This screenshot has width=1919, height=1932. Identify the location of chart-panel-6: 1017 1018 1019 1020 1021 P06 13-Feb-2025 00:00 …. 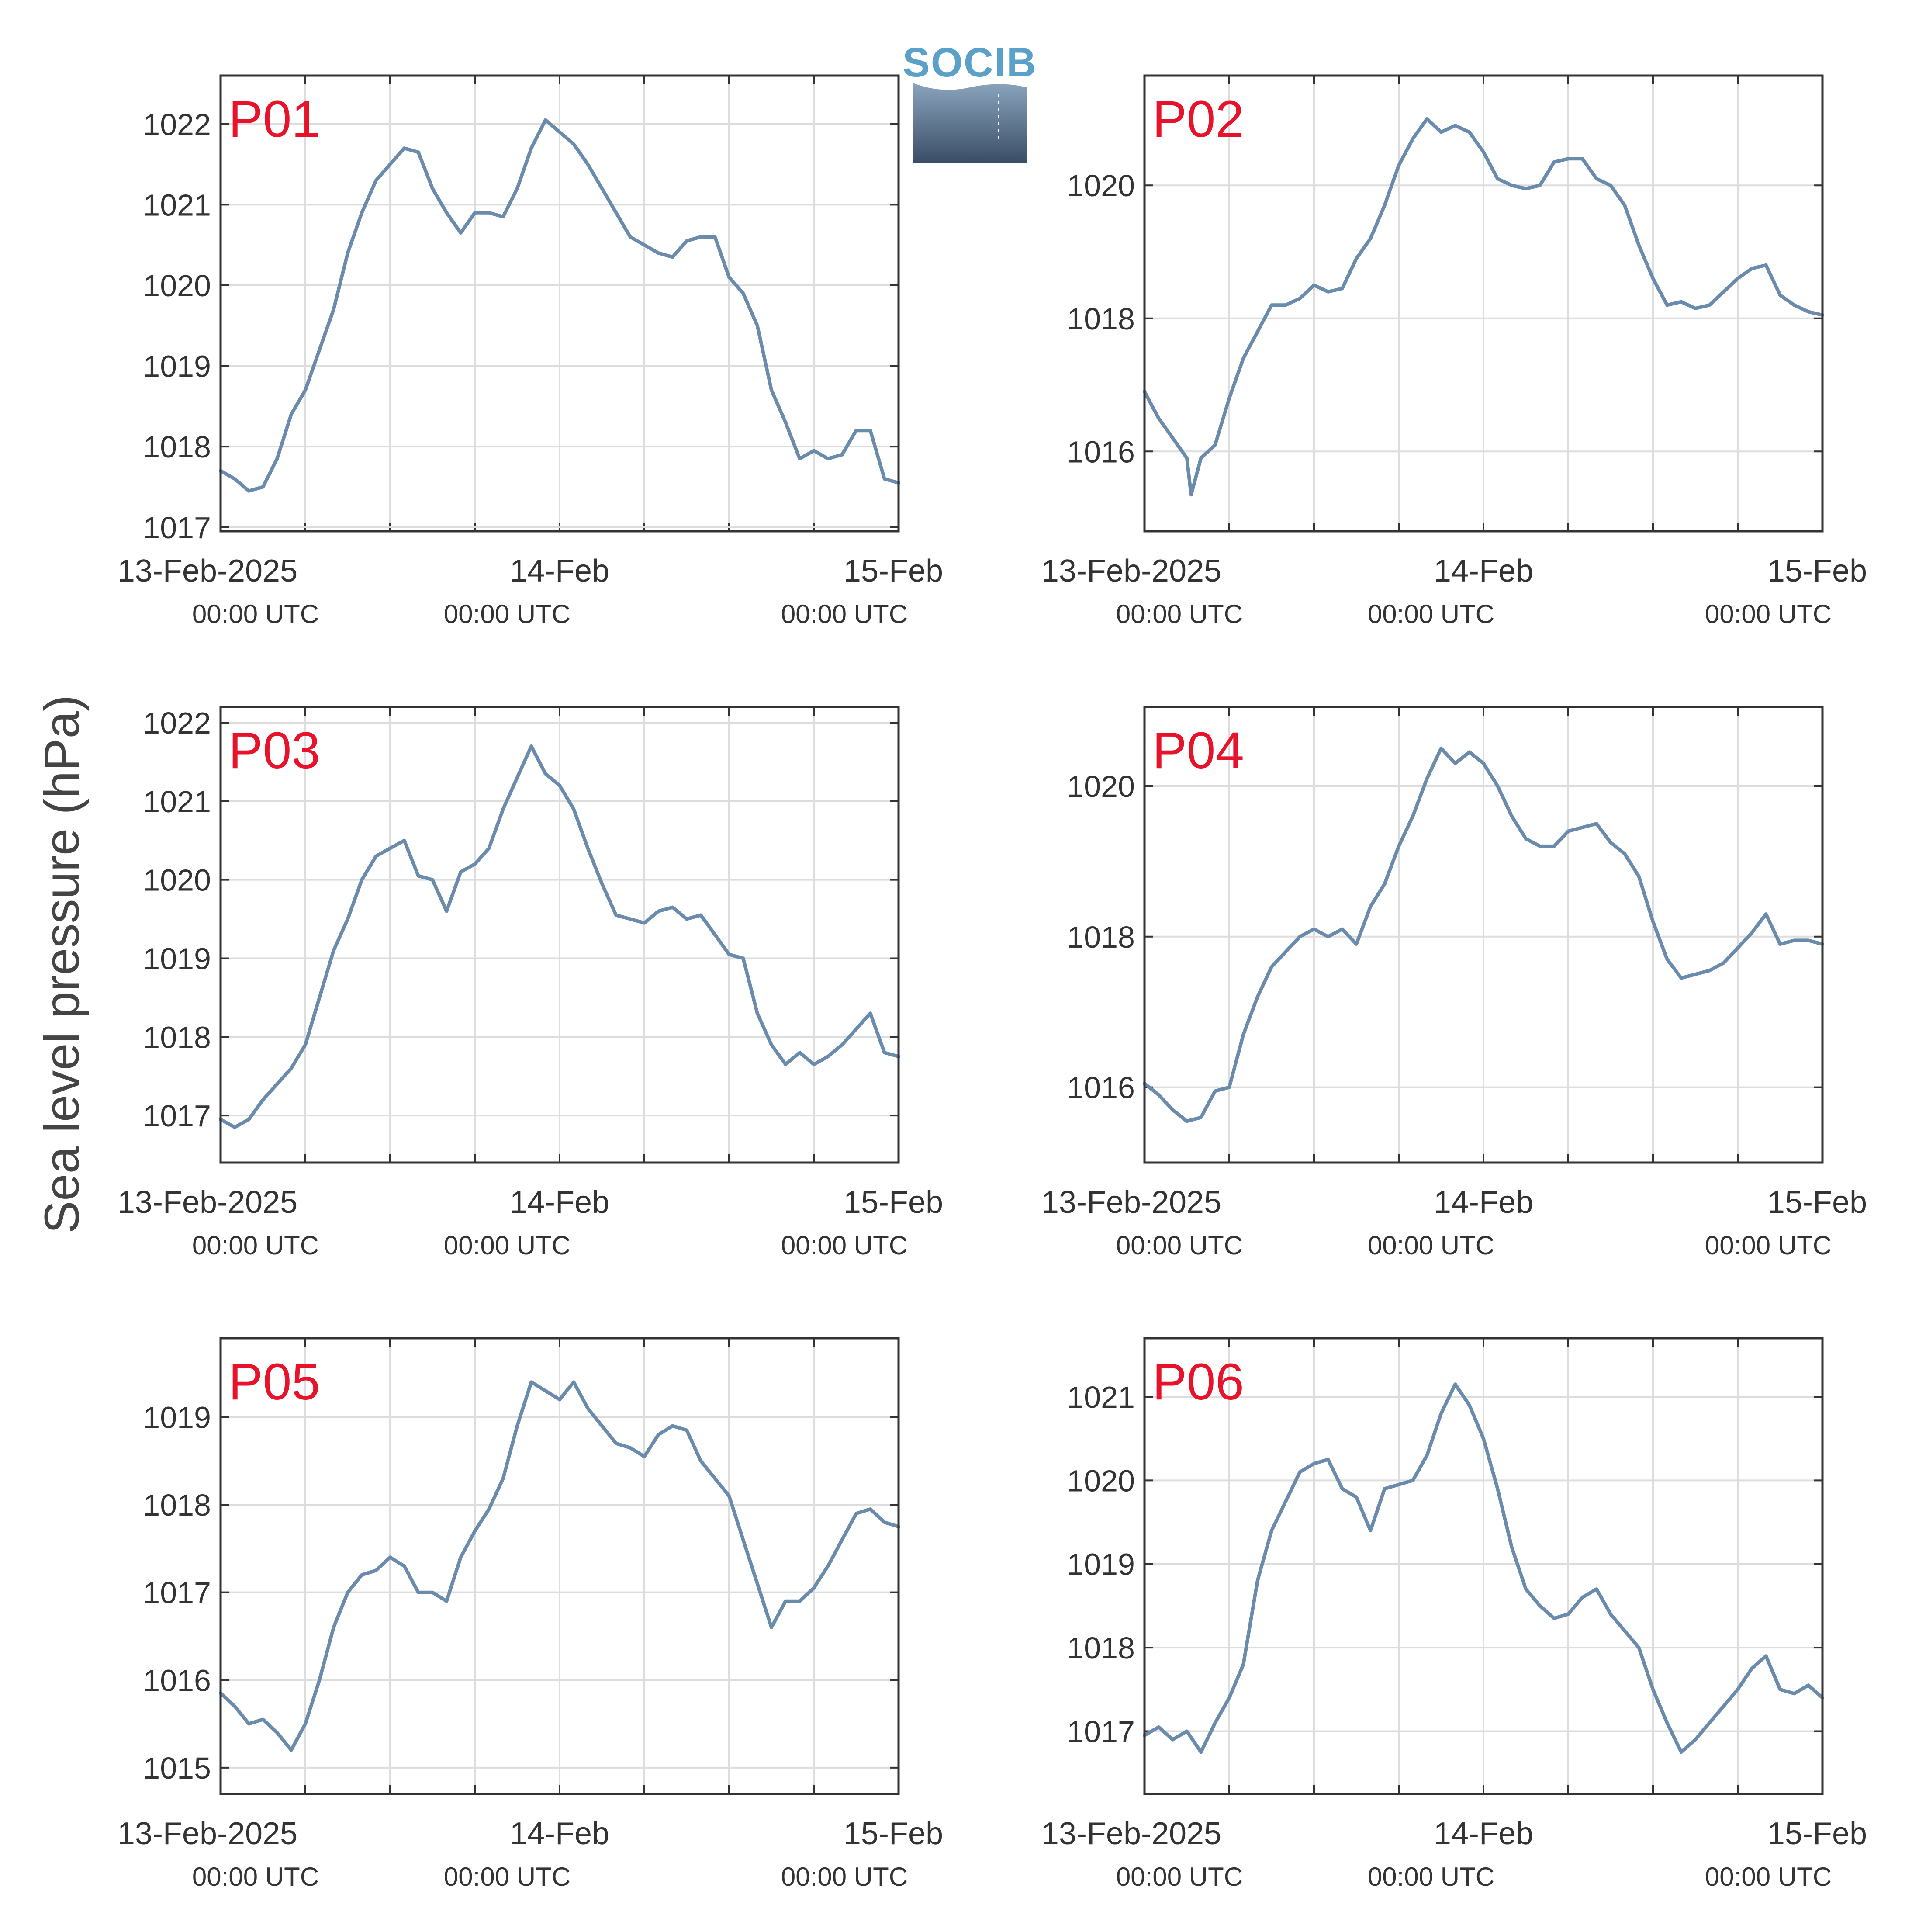
(1454, 1614).